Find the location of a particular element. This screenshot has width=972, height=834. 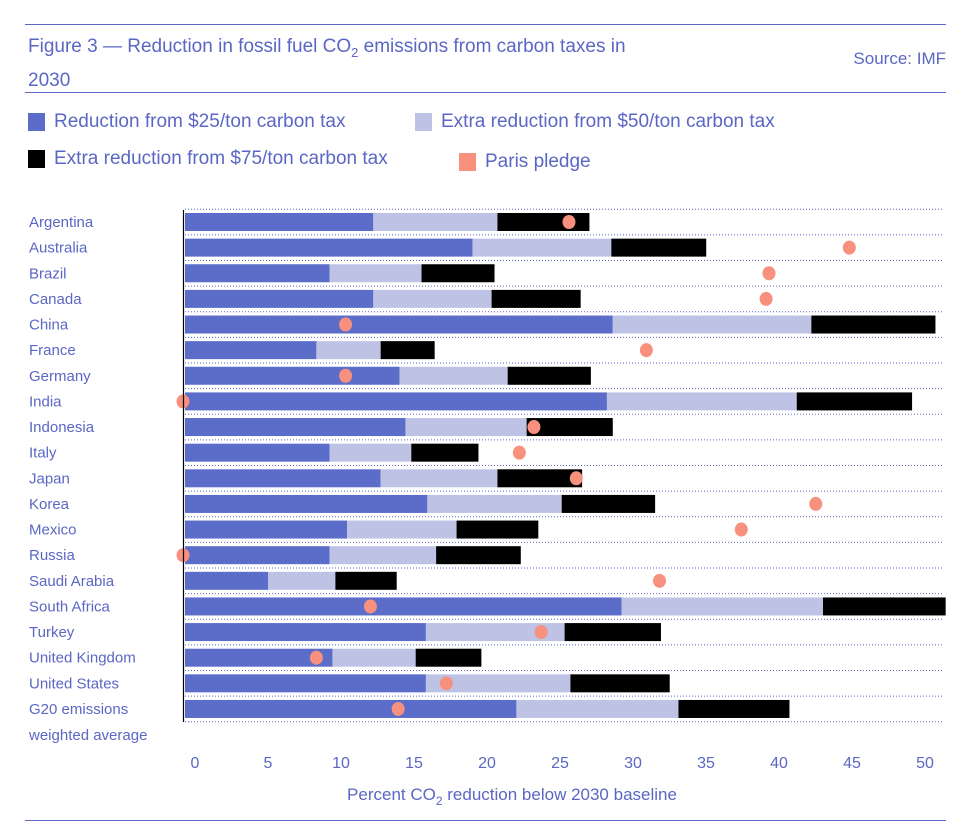

x-tick-label: 20 is located at coordinates (487, 763).